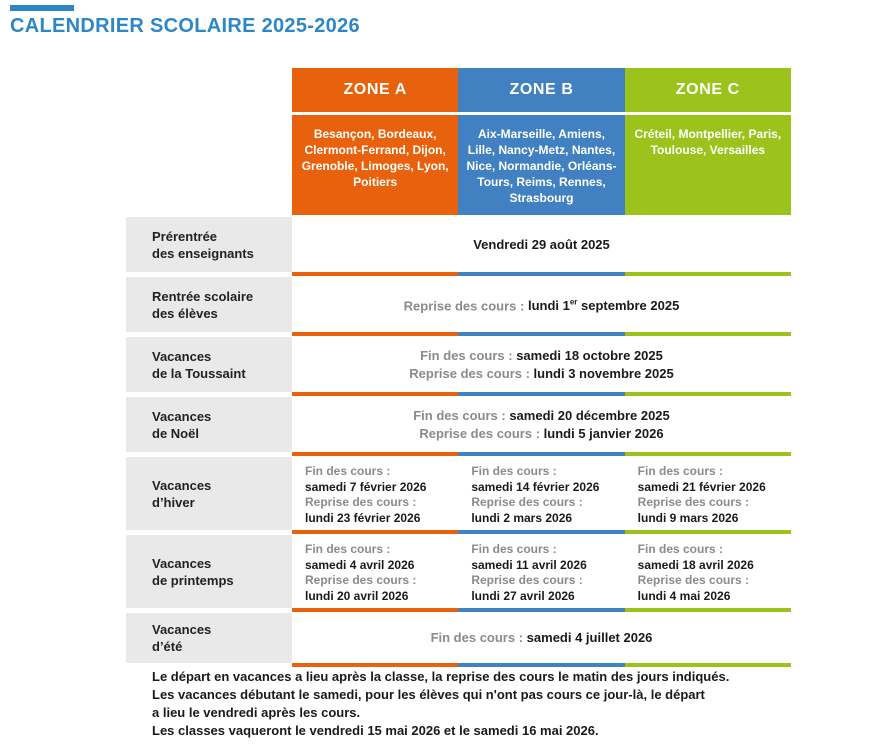 The image size is (890, 747). What do you see at coordinates (193, 580) in the screenshot?
I see `row-label-line: de printemps` at bounding box center [193, 580].